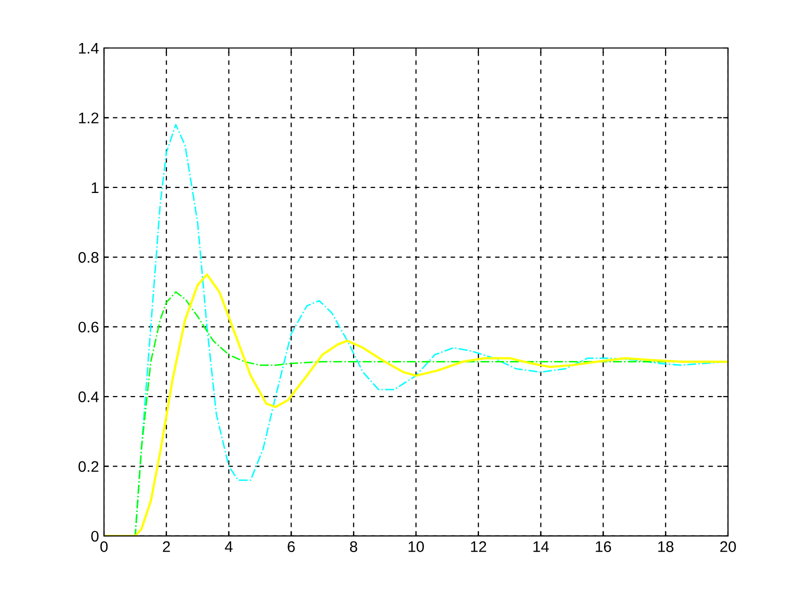  Describe the element at coordinates (291, 546) in the screenshot. I see `x-tick-label: 6` at that location.